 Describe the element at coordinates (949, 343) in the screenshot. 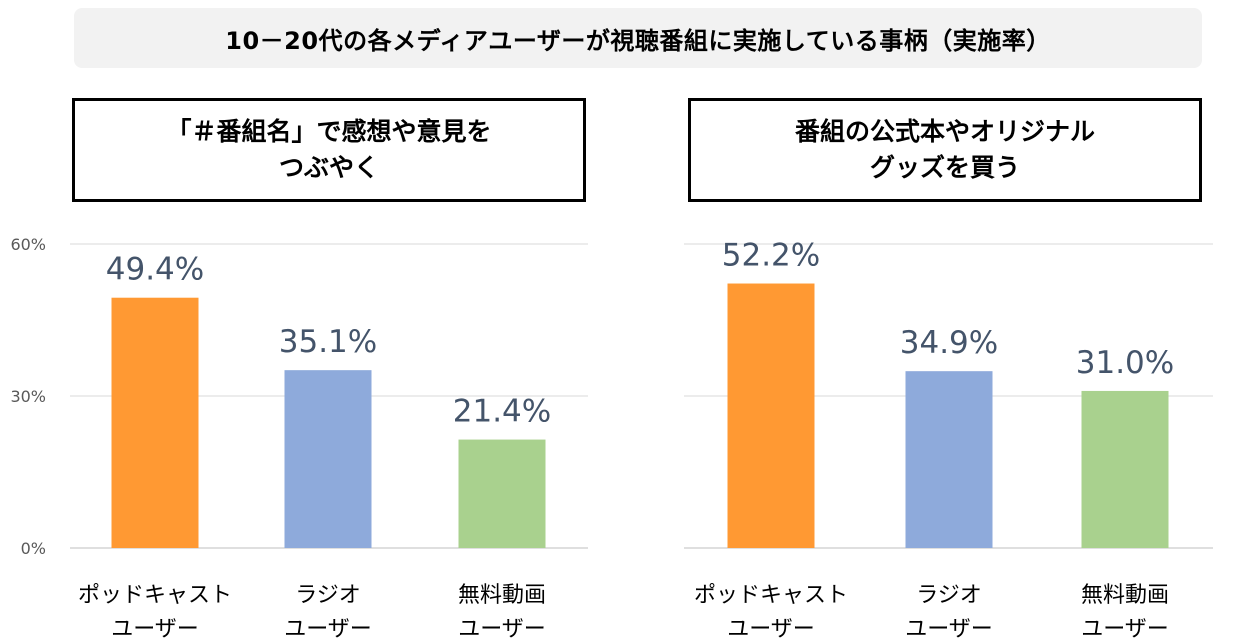

I see `data-label: 34.9%` at that location.